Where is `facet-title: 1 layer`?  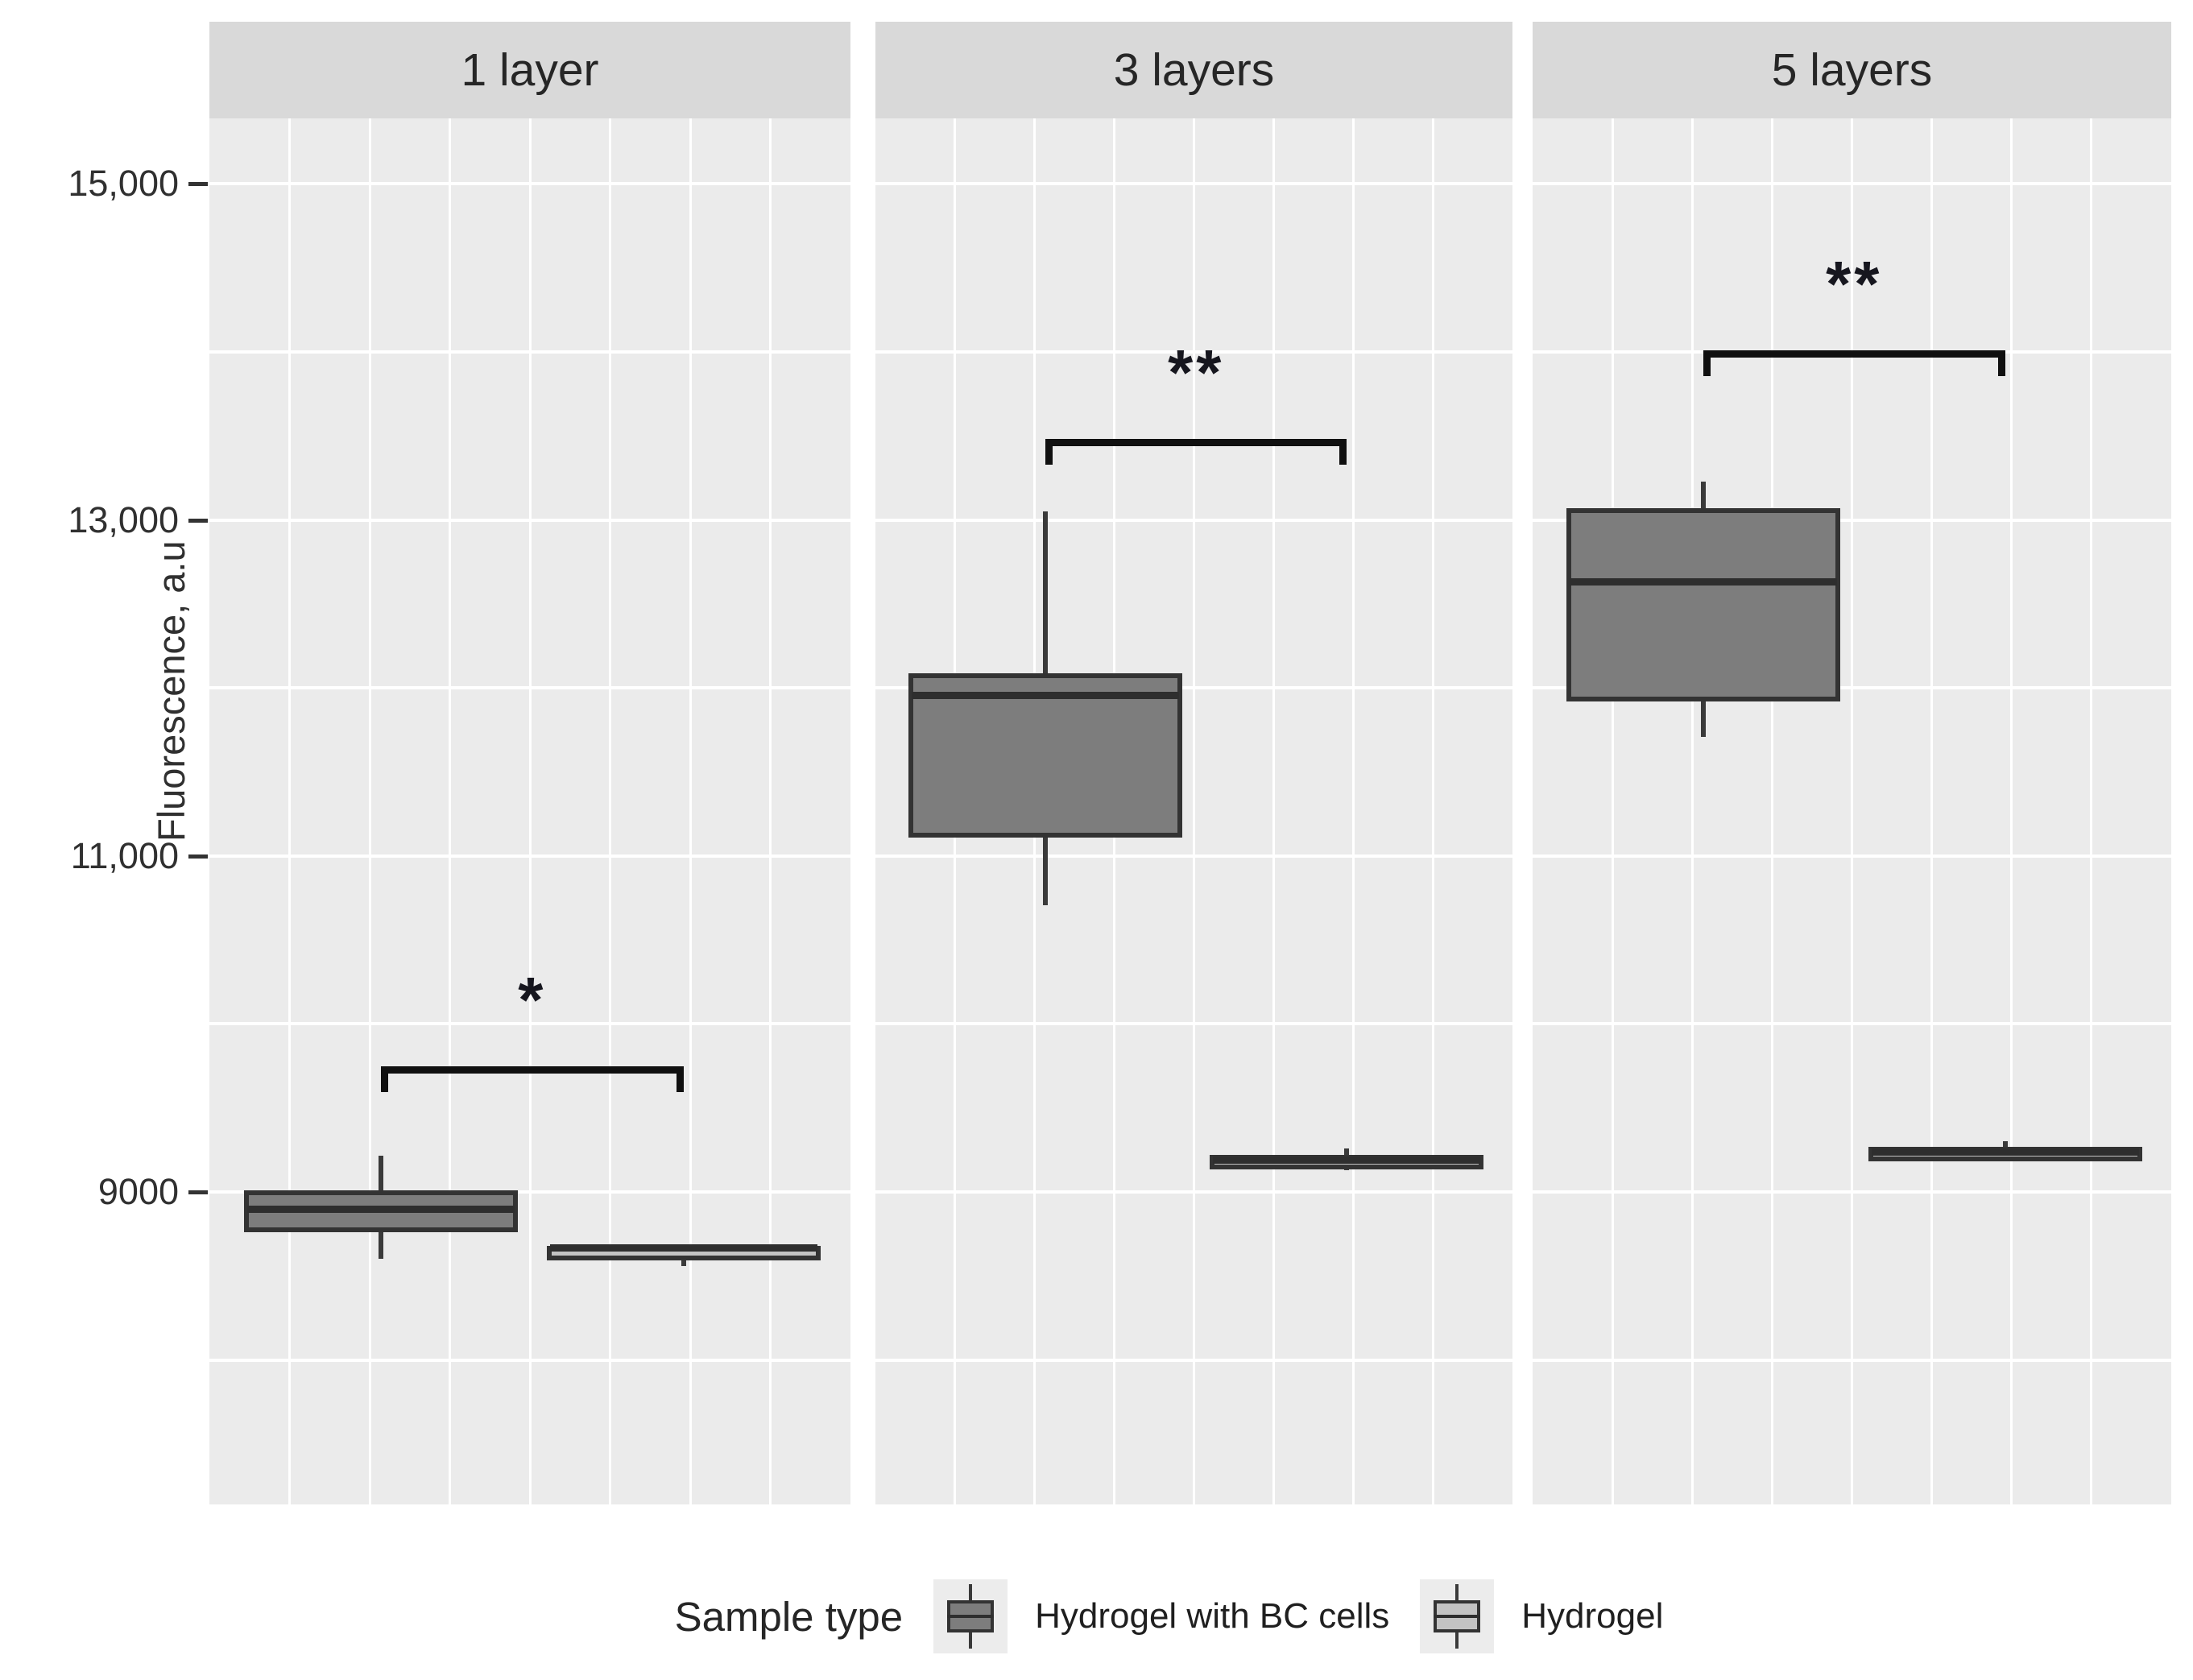 facet-title: 1 layer is located at coordinates (530, 70).